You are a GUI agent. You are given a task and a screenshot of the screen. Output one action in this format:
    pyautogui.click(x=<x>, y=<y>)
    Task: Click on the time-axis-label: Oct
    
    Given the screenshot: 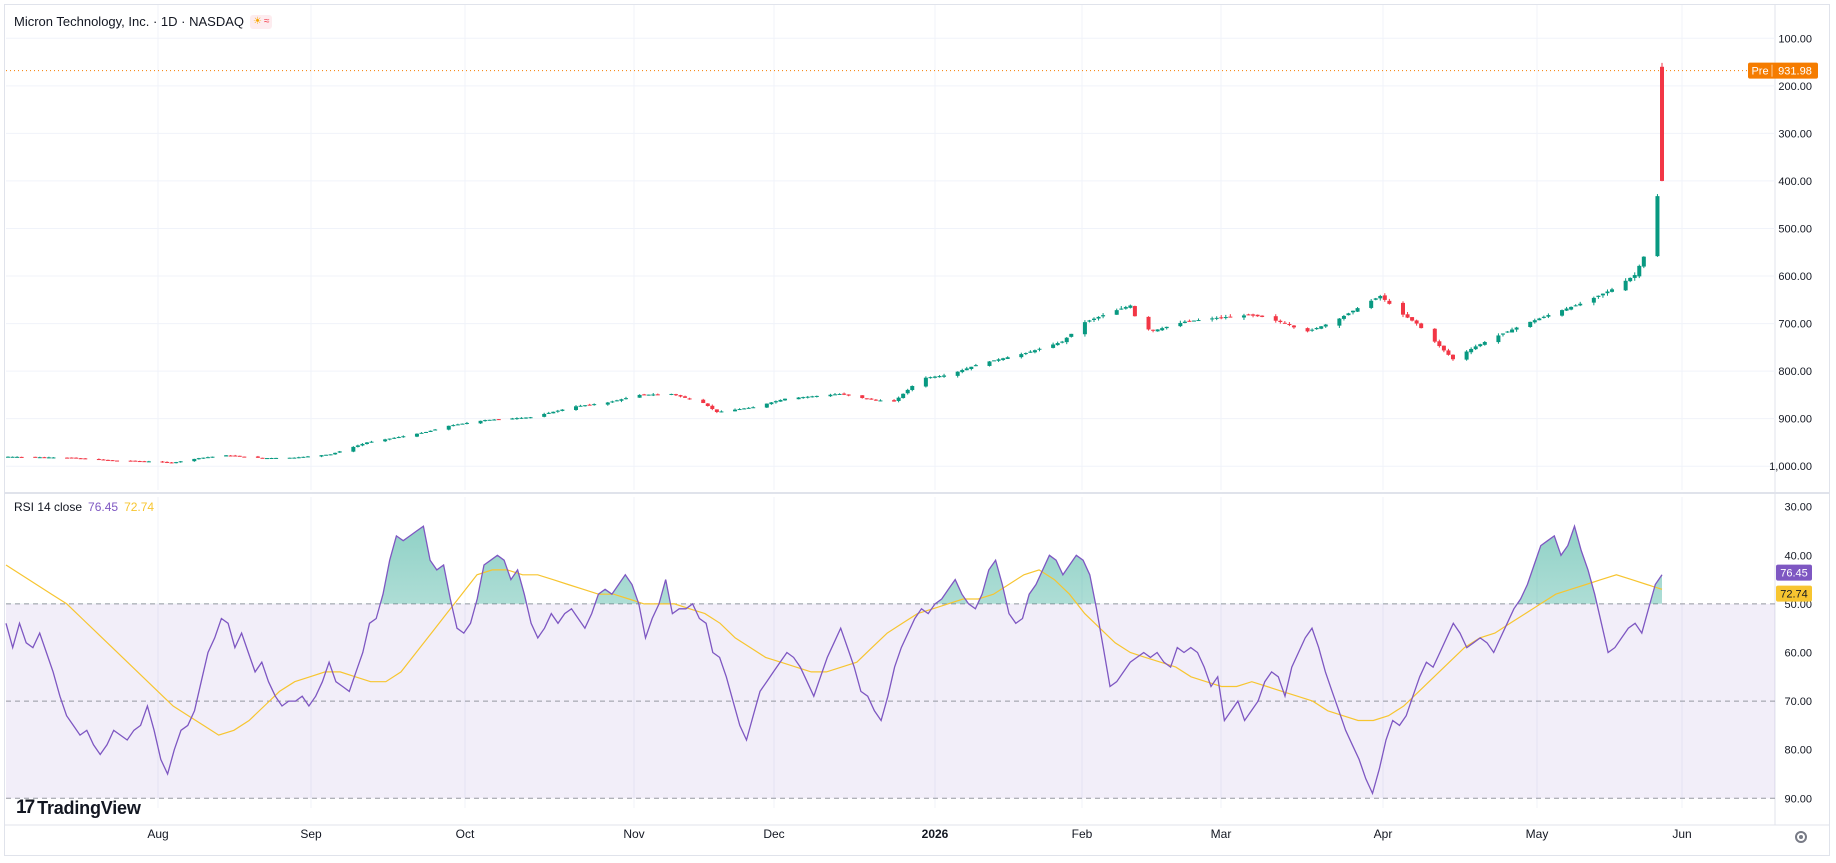 What is the action you would take?
    pyautogui.click(x=465, y=834)
    